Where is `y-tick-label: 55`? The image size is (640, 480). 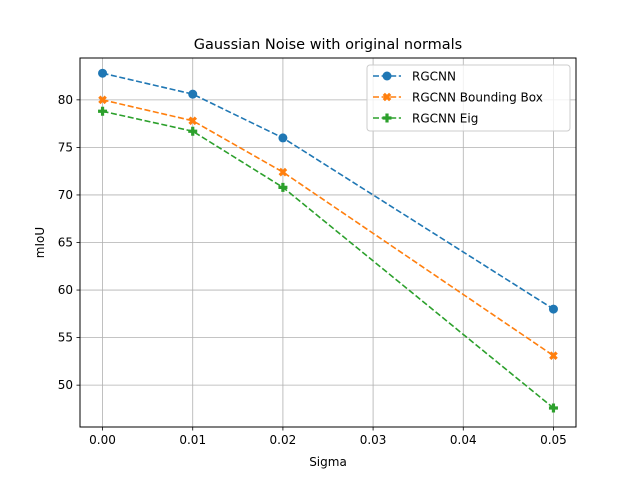 y-tick-label: 55 is located at coordinates (65, 338).